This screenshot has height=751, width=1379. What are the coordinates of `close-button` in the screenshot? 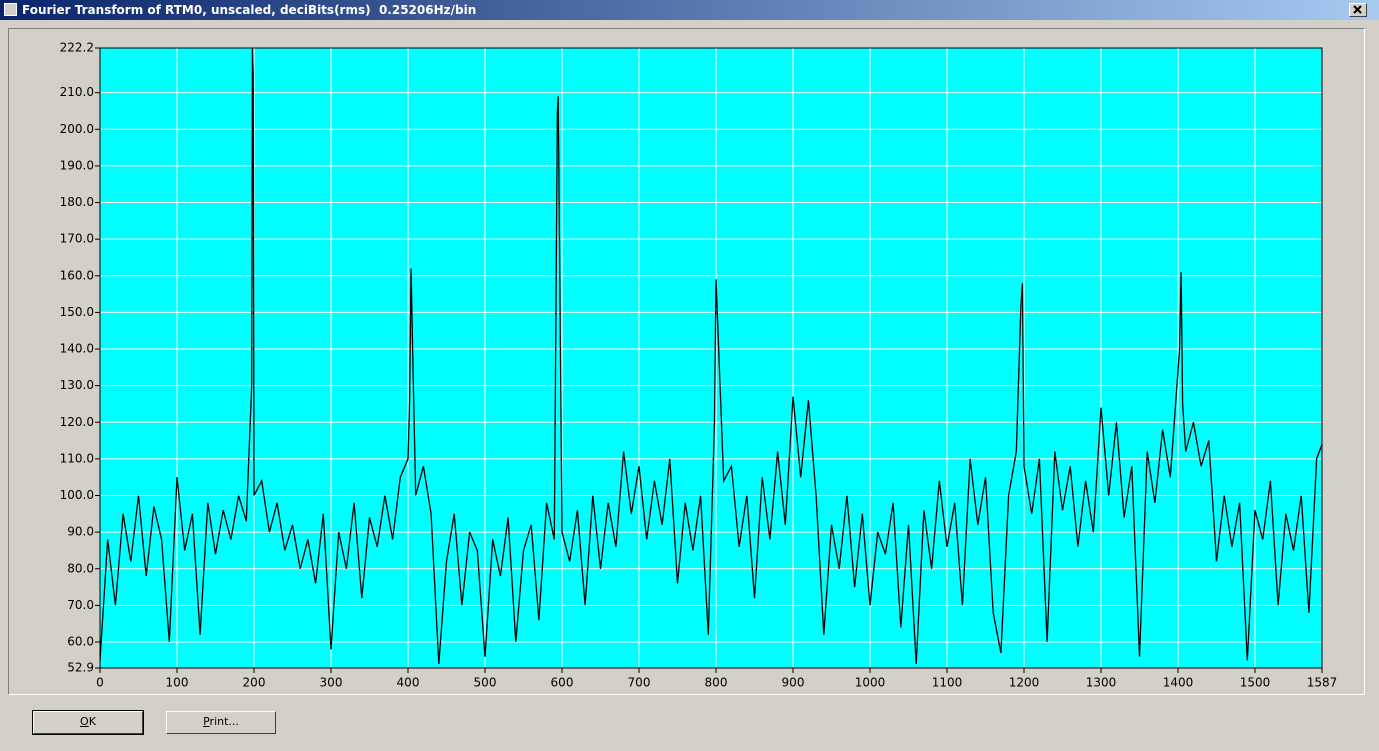 It's located at (1358, 10).